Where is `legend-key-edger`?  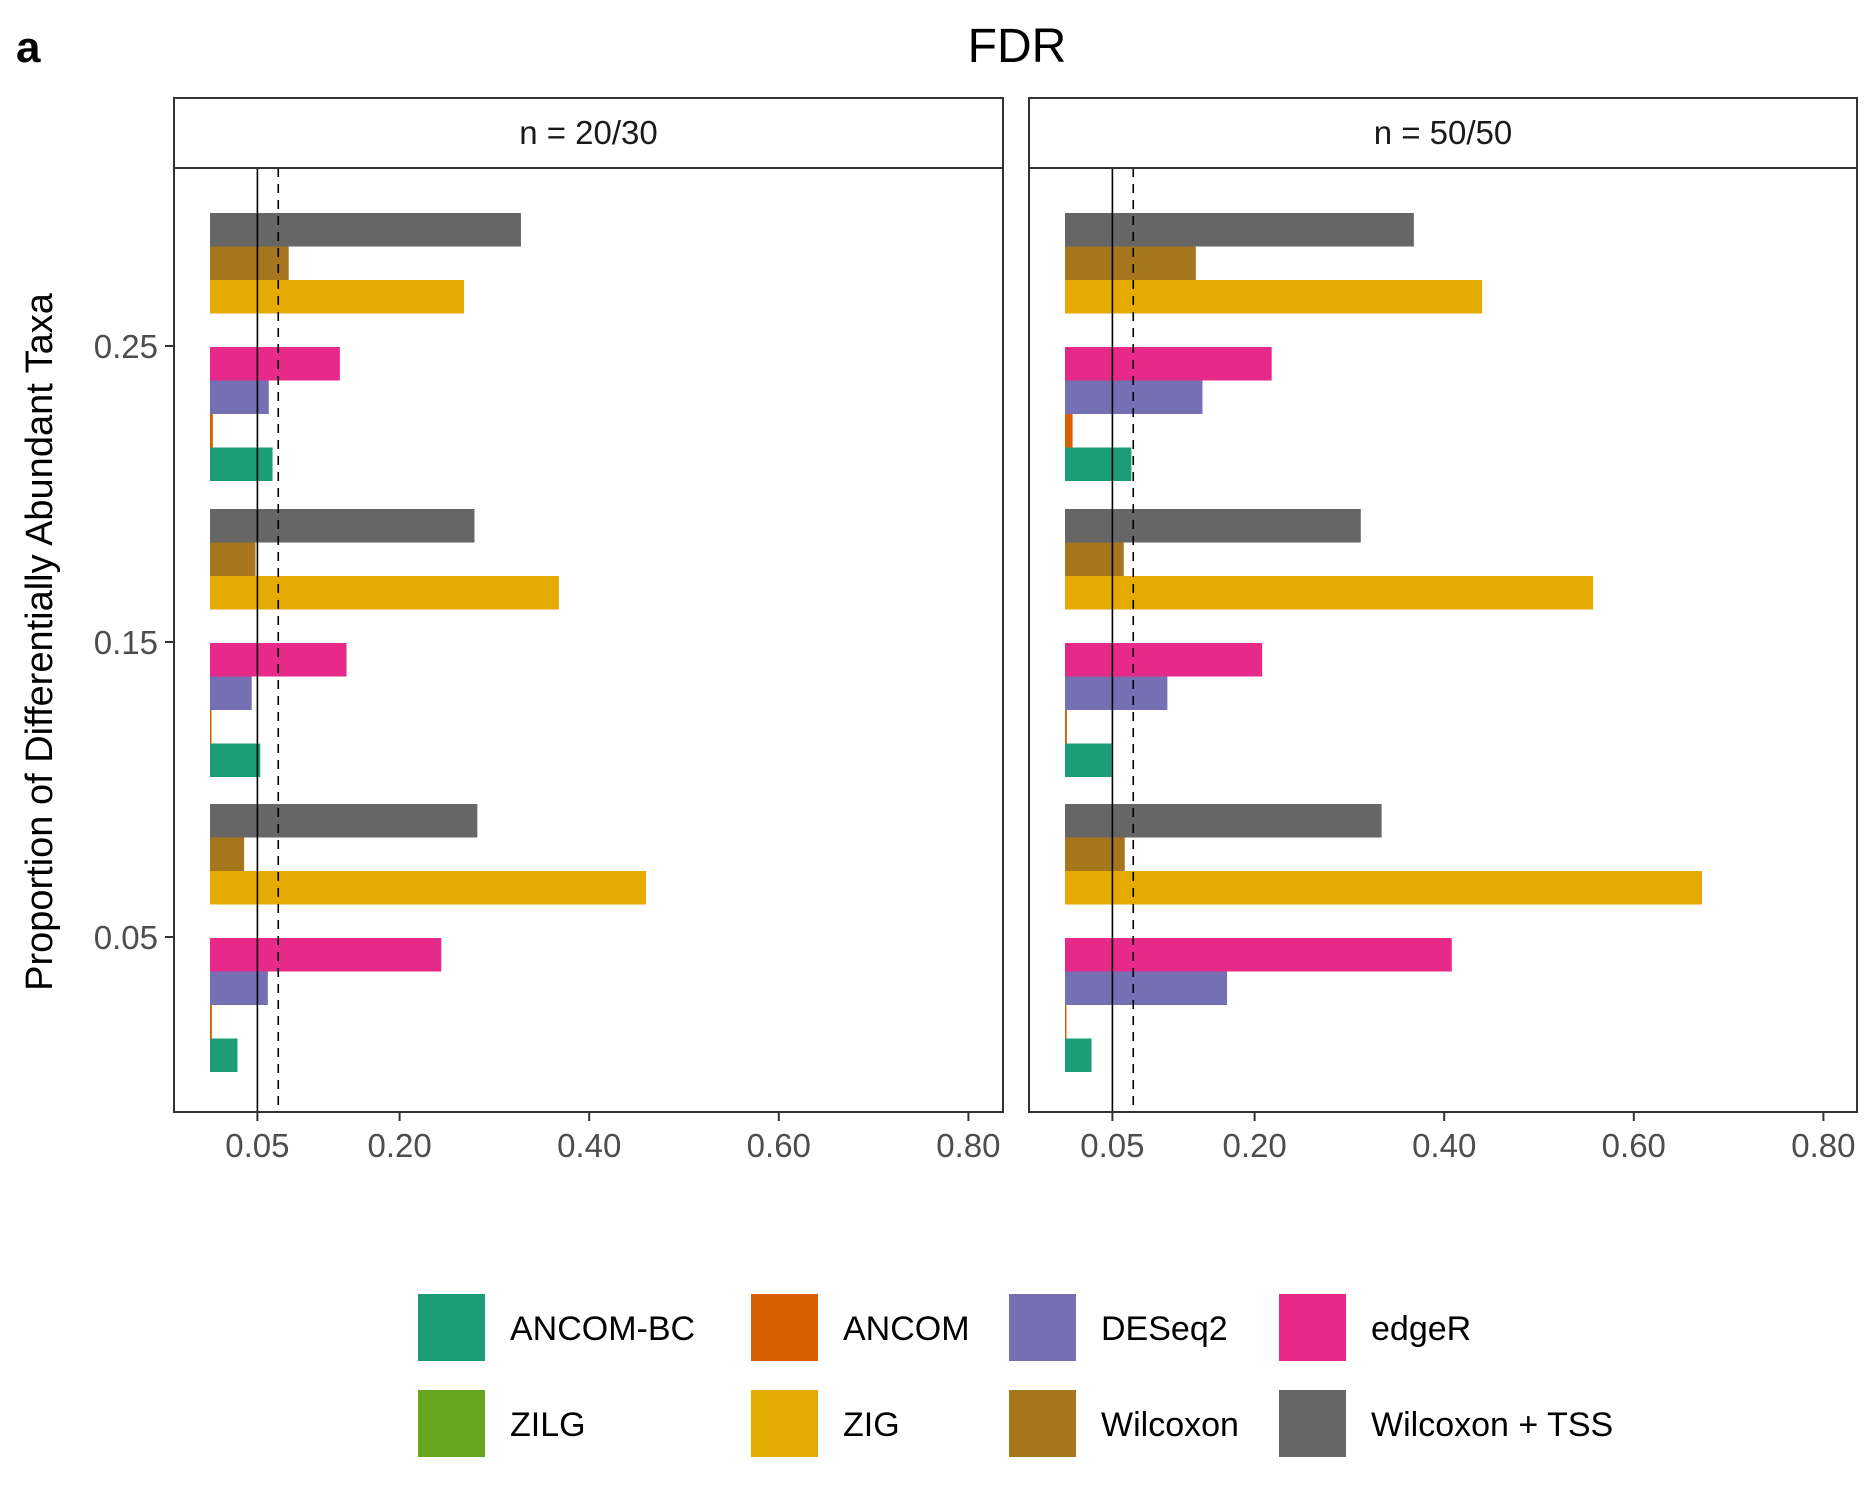
legend-key-edger is located at coordinates (1312, 1327).